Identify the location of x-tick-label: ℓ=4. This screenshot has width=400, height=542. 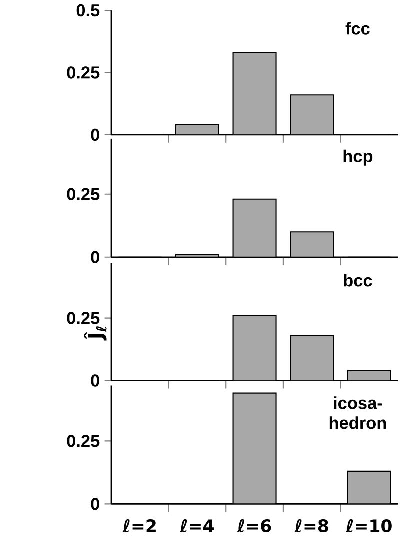
(197, 526).